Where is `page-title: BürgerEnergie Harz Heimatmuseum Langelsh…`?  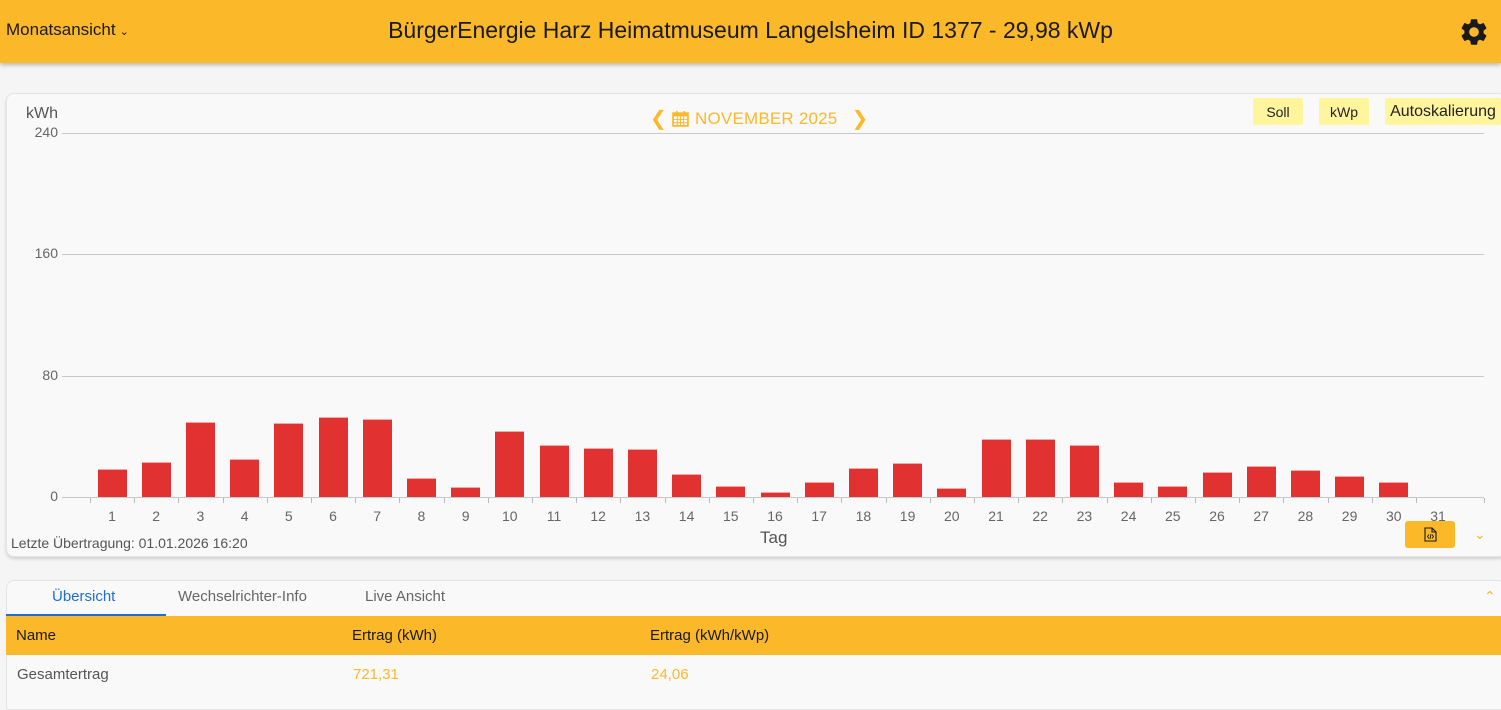 page-title: BürgerEnergie Harz Heimatmuseum Langelsh… is located at coordinates (750, 30).